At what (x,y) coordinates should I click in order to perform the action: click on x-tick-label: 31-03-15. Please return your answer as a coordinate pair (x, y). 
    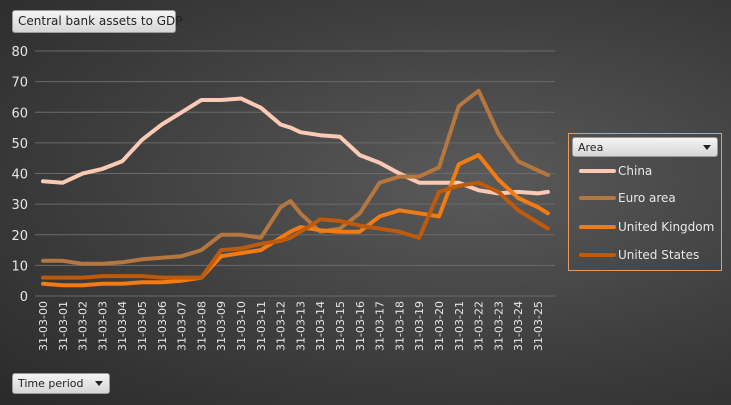
    Looking at the image, I should click on (340, 326).